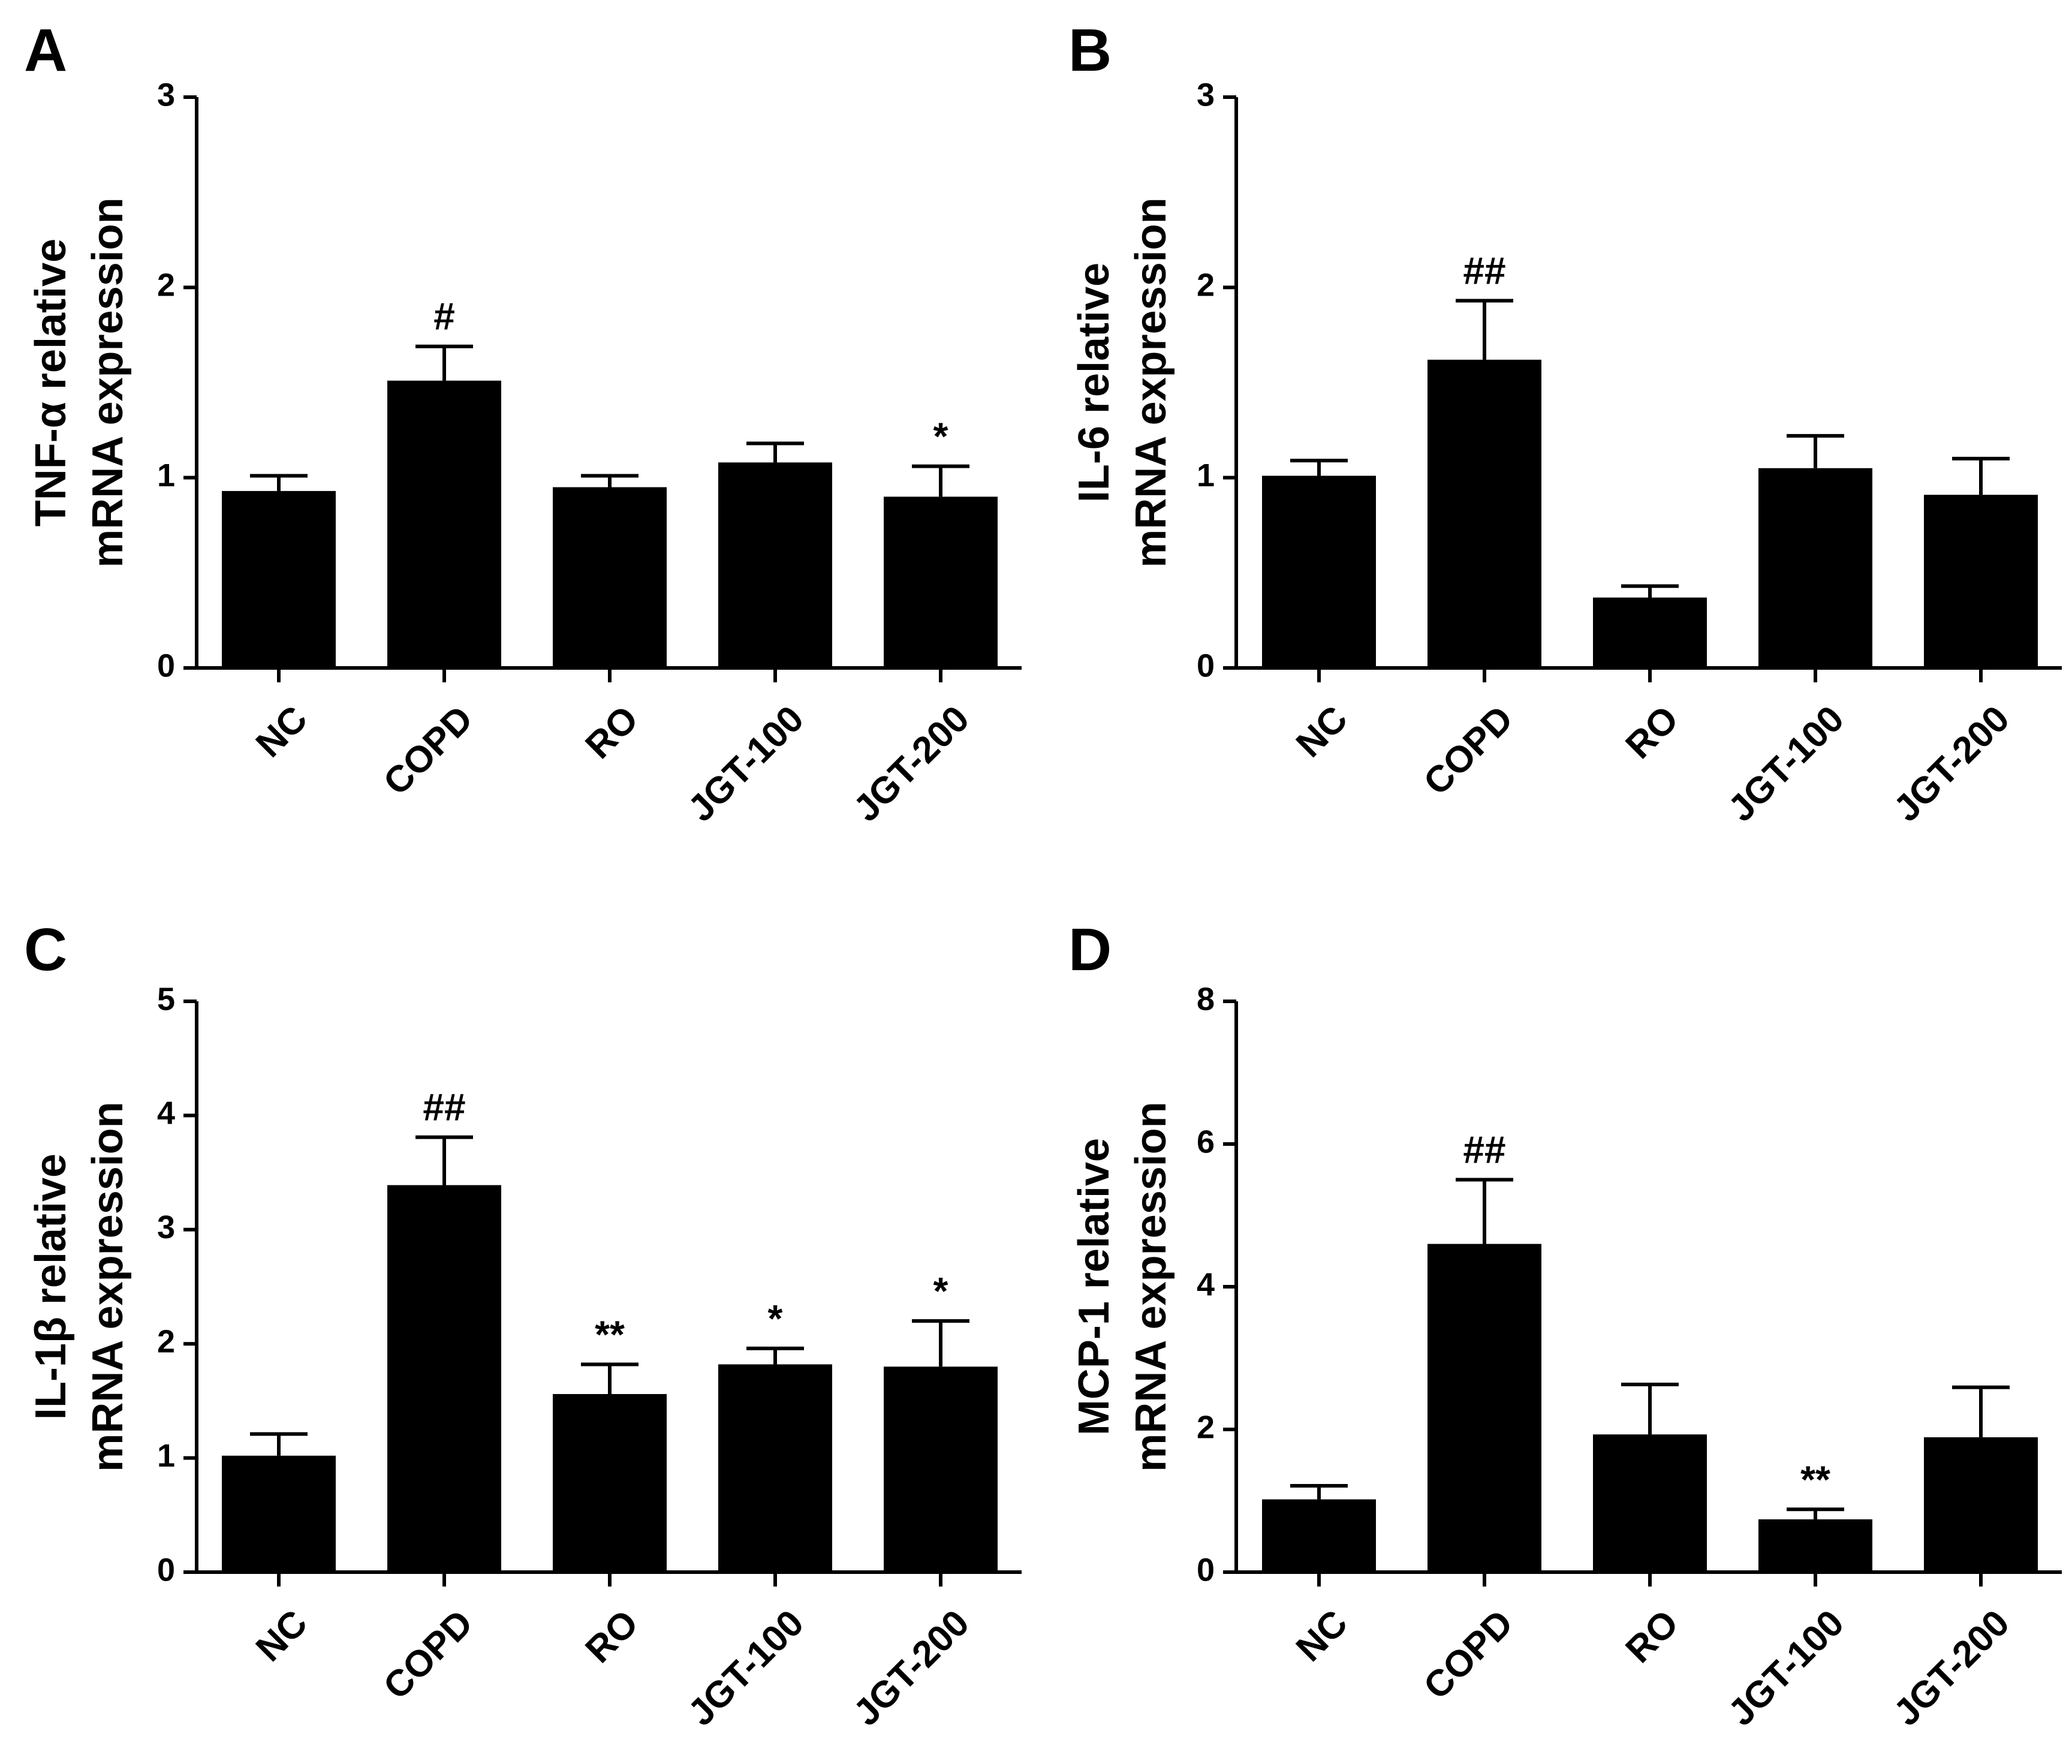 This screenshot has width=2072, height=1764. I want to click on y-tick-label: 6, so click(1206, 1142).